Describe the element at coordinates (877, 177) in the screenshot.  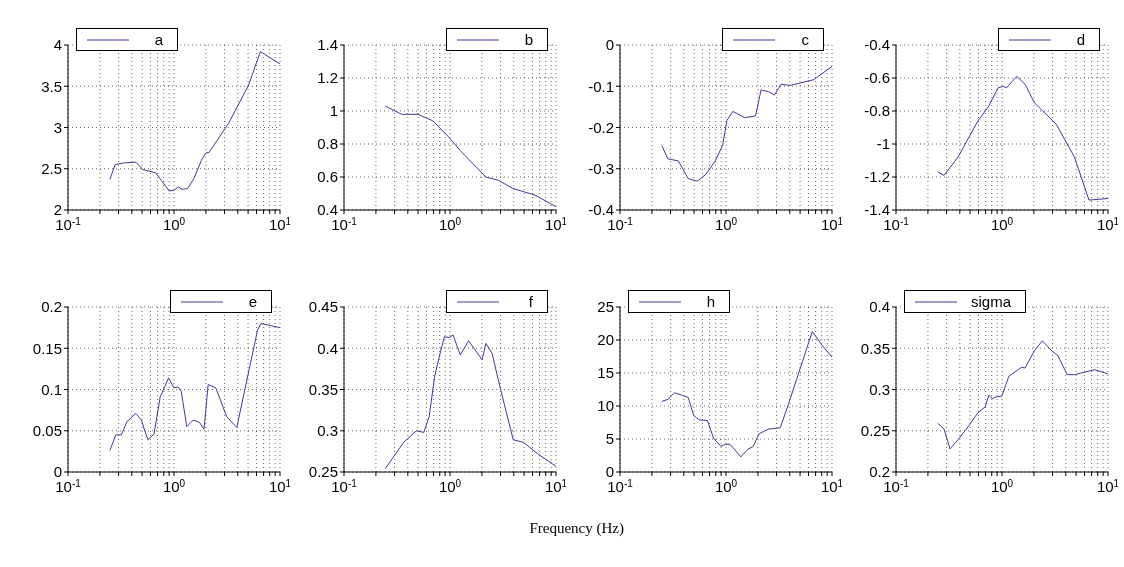
I see `y-tick-label: -1.2` at that location.